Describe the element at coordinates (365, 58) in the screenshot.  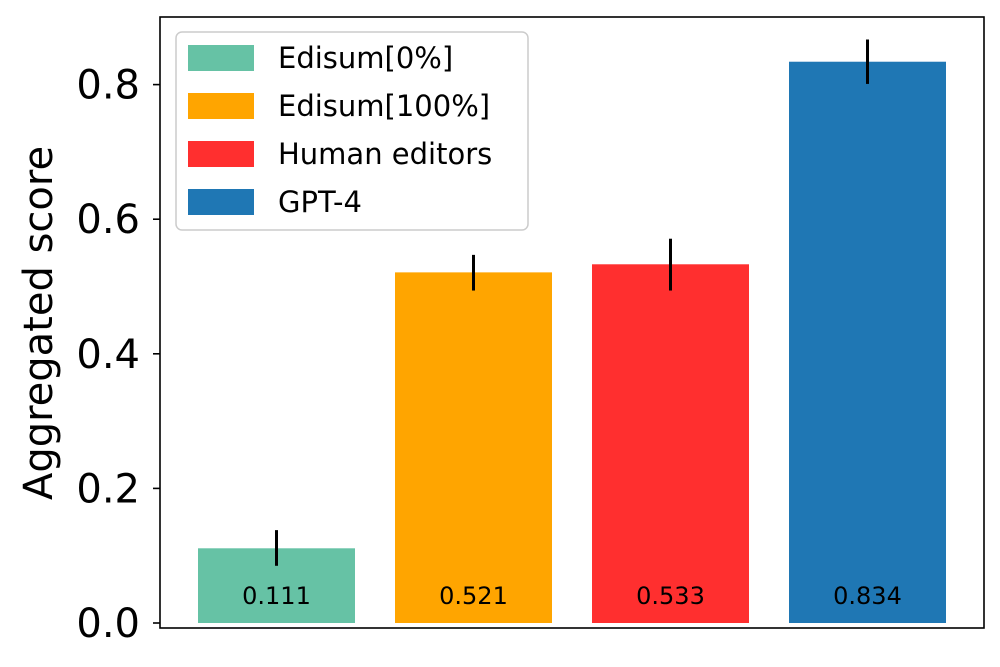
I see `legend-label: Edisum[0%]` at that location.